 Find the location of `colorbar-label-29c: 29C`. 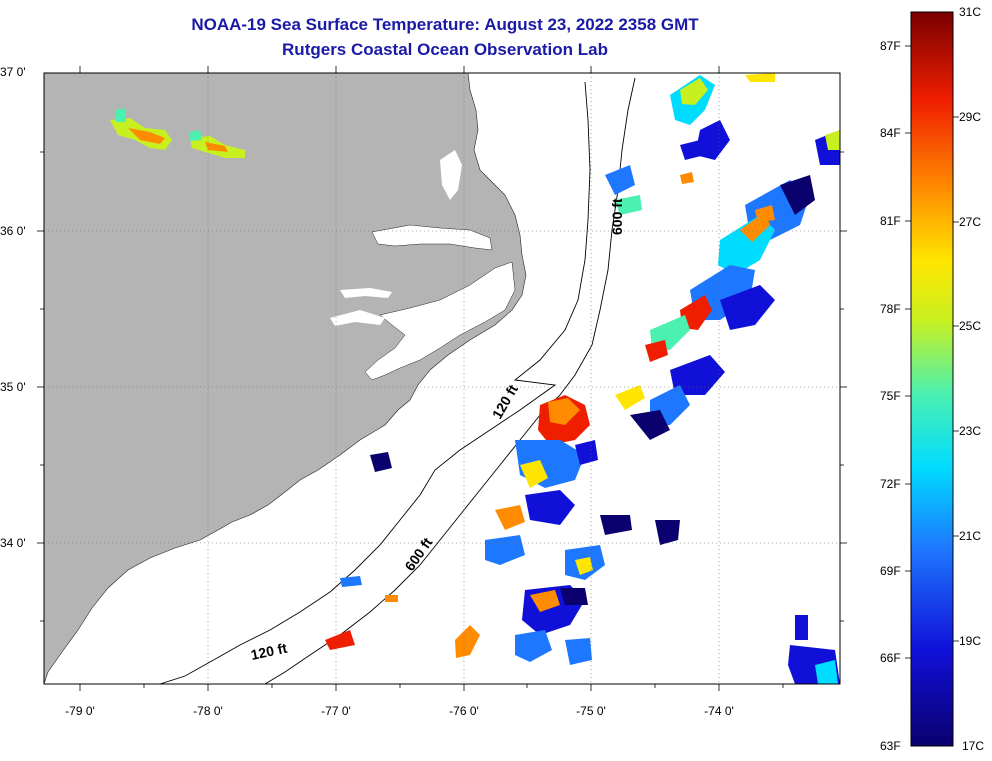

colorbar-label-29c: 29C is located at coordinates (970, 117).